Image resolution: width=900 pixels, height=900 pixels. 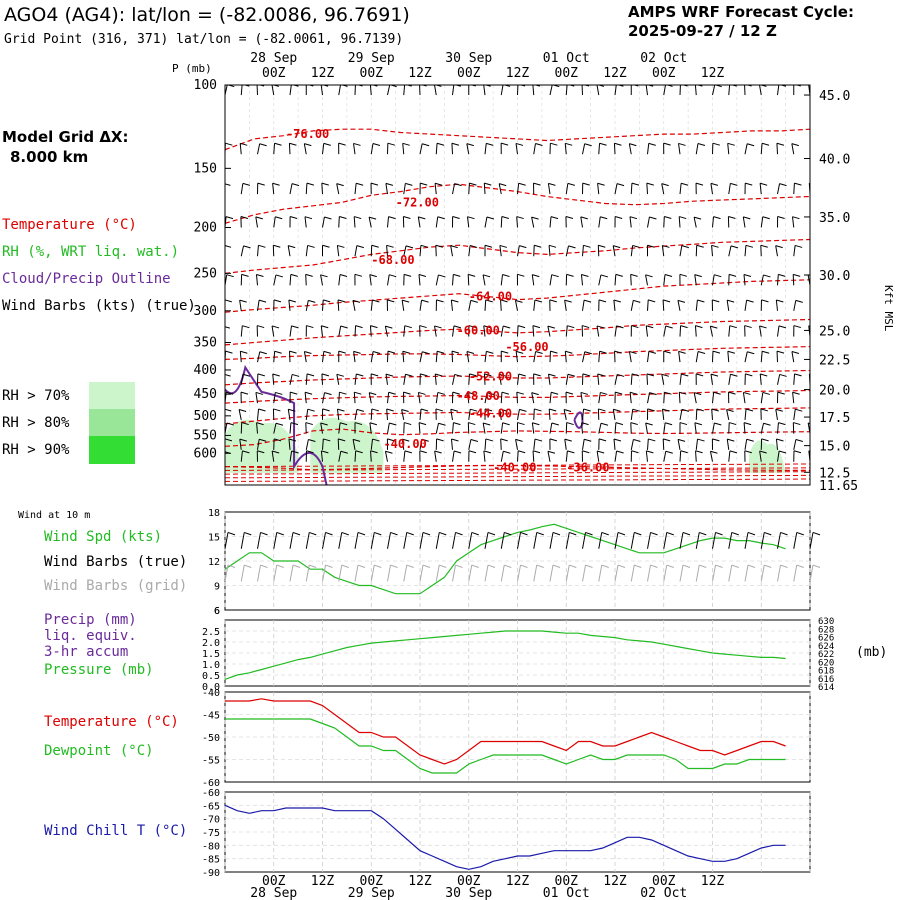 I want to click on pressure-right-tick: 630, so click(x=826, y=622).